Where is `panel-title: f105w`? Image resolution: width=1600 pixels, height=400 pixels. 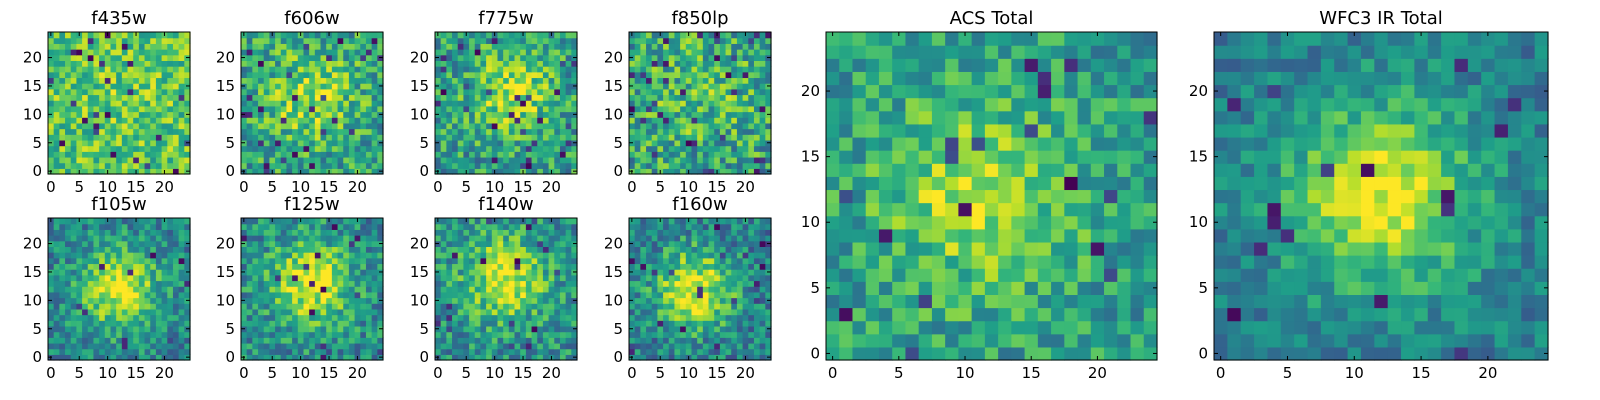 panel-title: f105w is located at coordinates (118, 204).